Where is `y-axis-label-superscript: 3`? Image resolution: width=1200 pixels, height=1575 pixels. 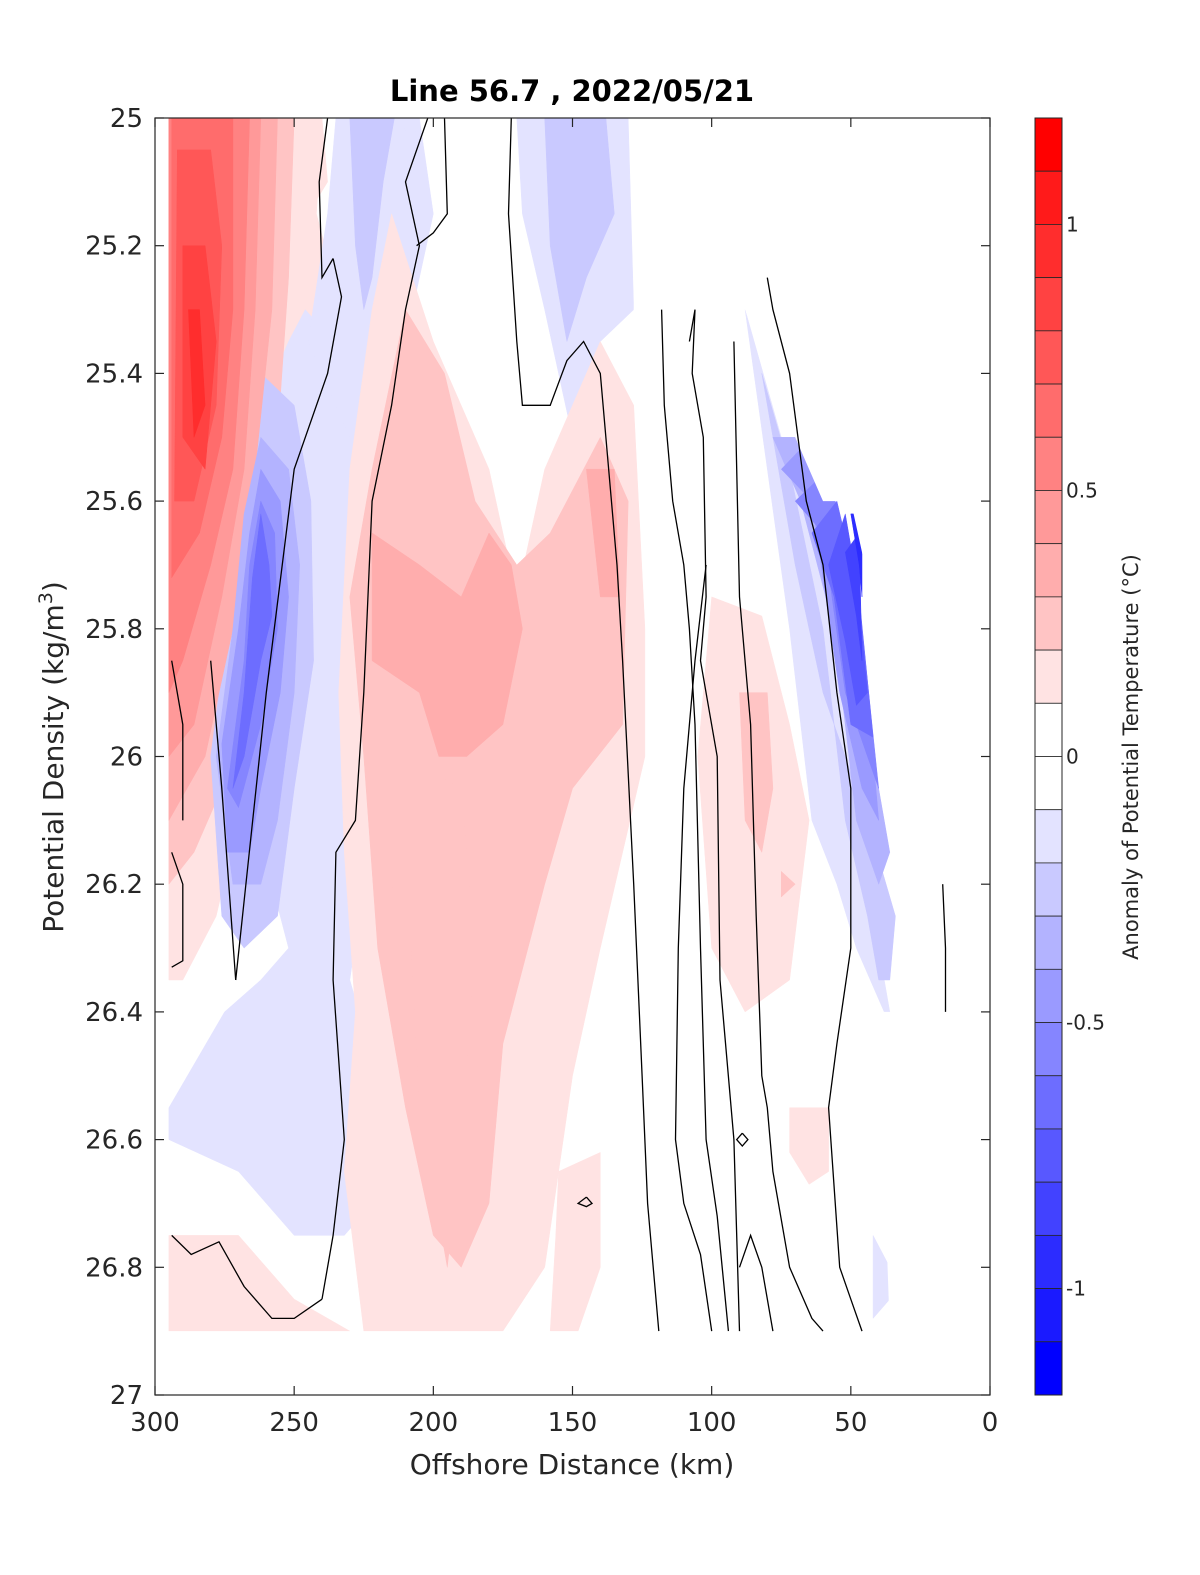
y-axis-label-superscript: 3 is located at coordinates (46, 598).